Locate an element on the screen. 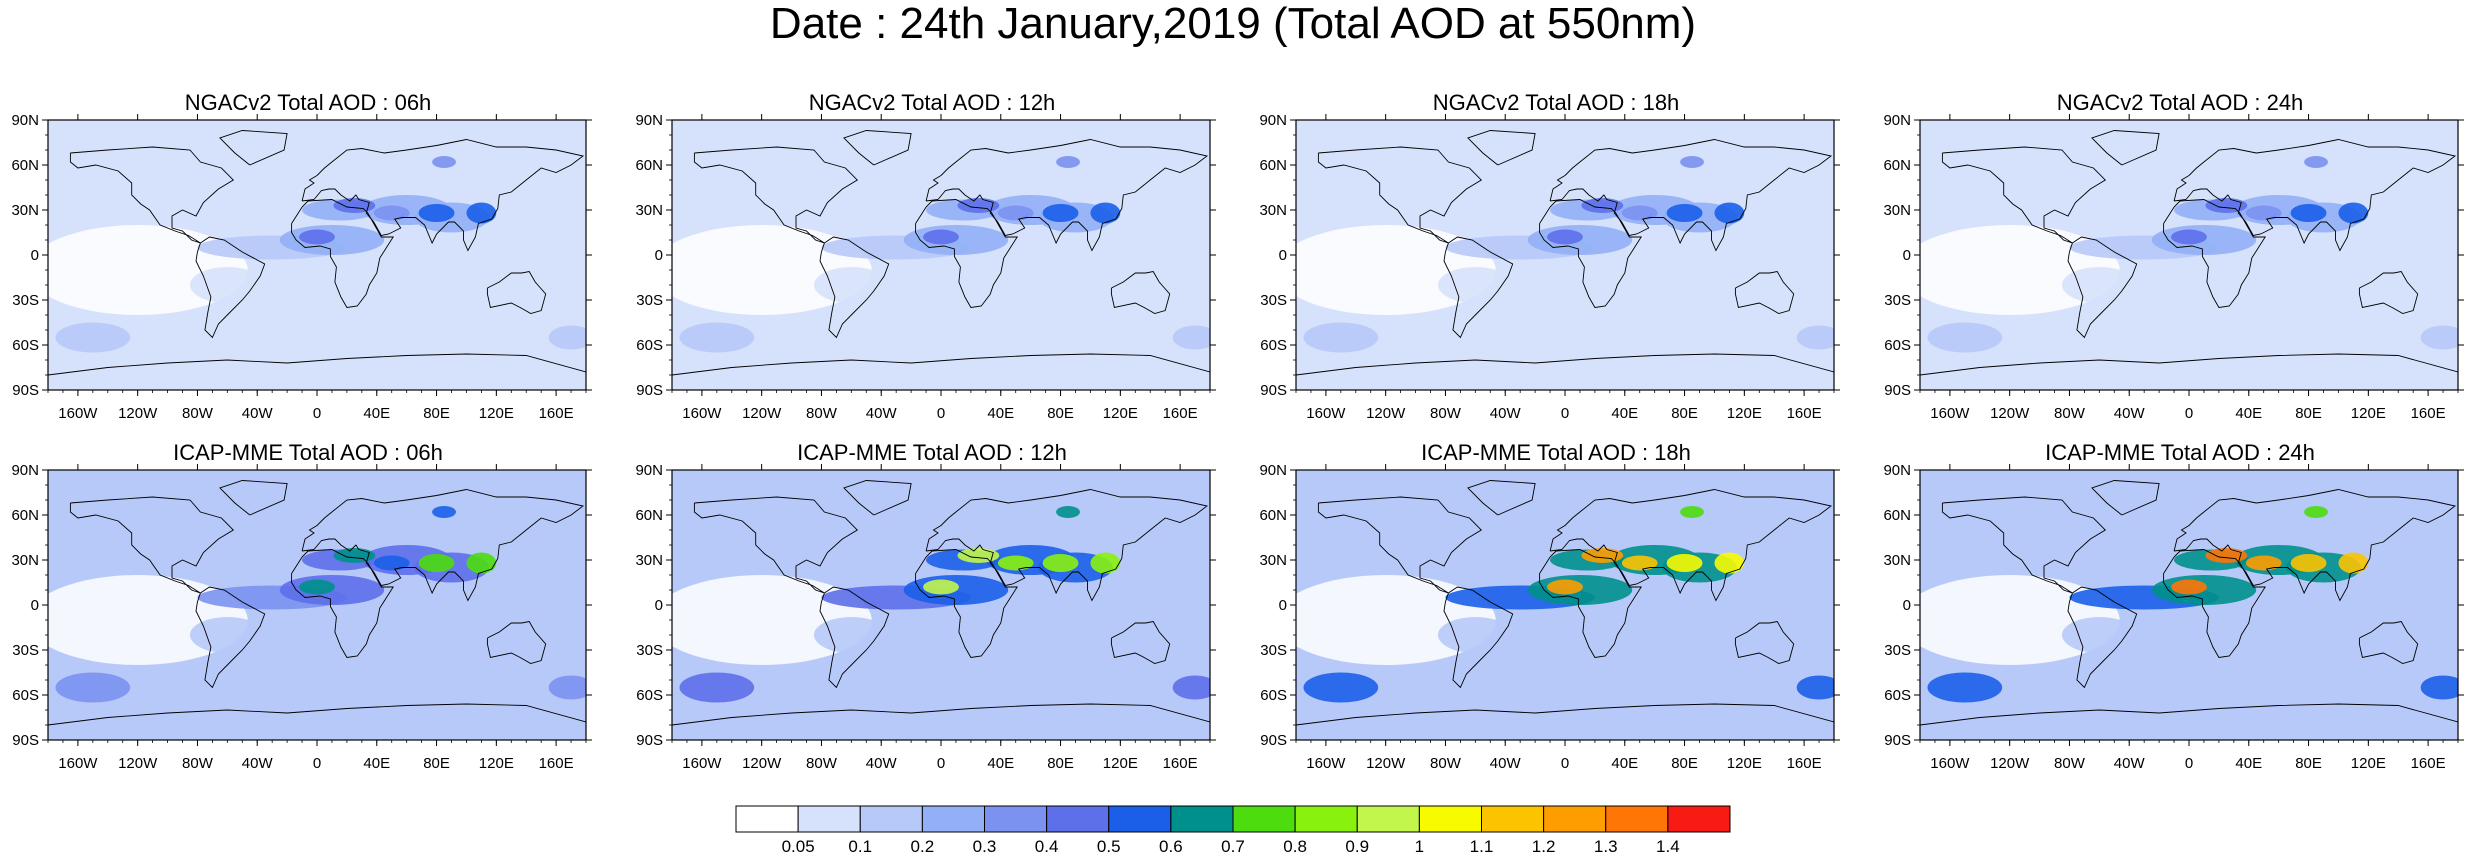 The image size is (2466, 859). panel-title: NGACv2 Total AOD : 24h is located at coordinates (2180, 102).